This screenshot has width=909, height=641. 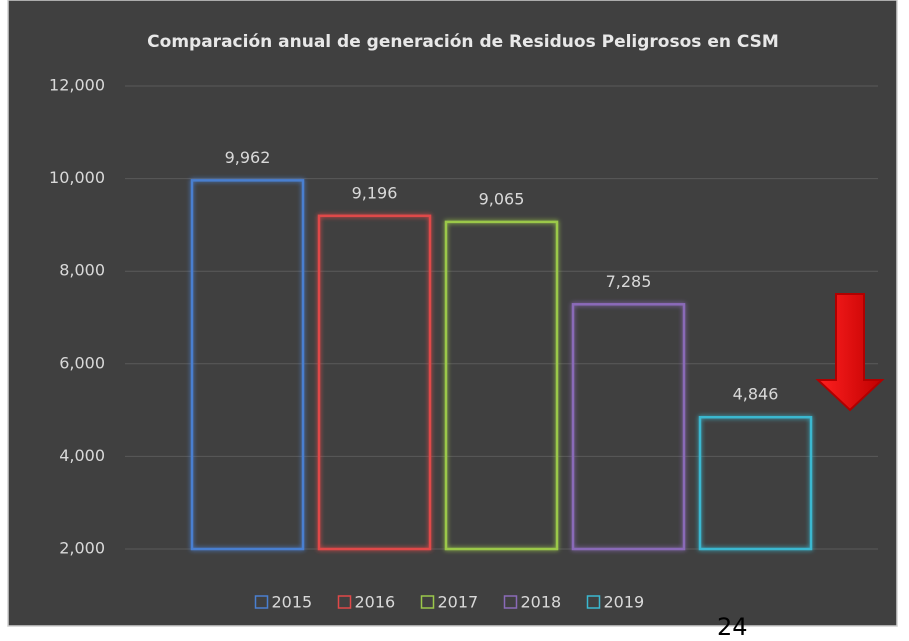 I want to click on legend-label: 2016, so click(x=375, y=602).